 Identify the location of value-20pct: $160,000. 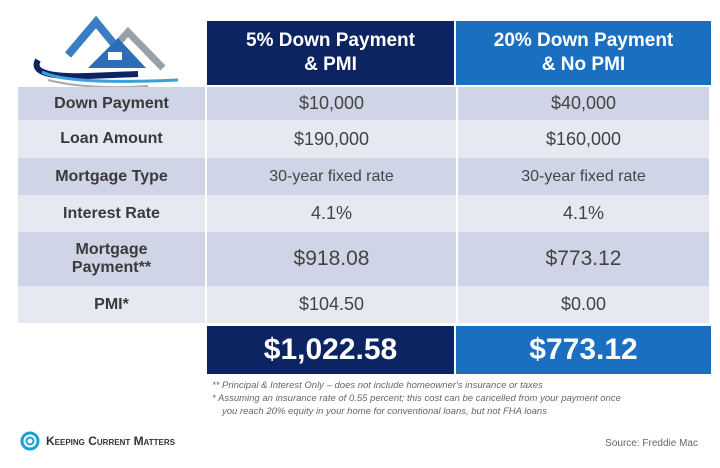
(584, 139).